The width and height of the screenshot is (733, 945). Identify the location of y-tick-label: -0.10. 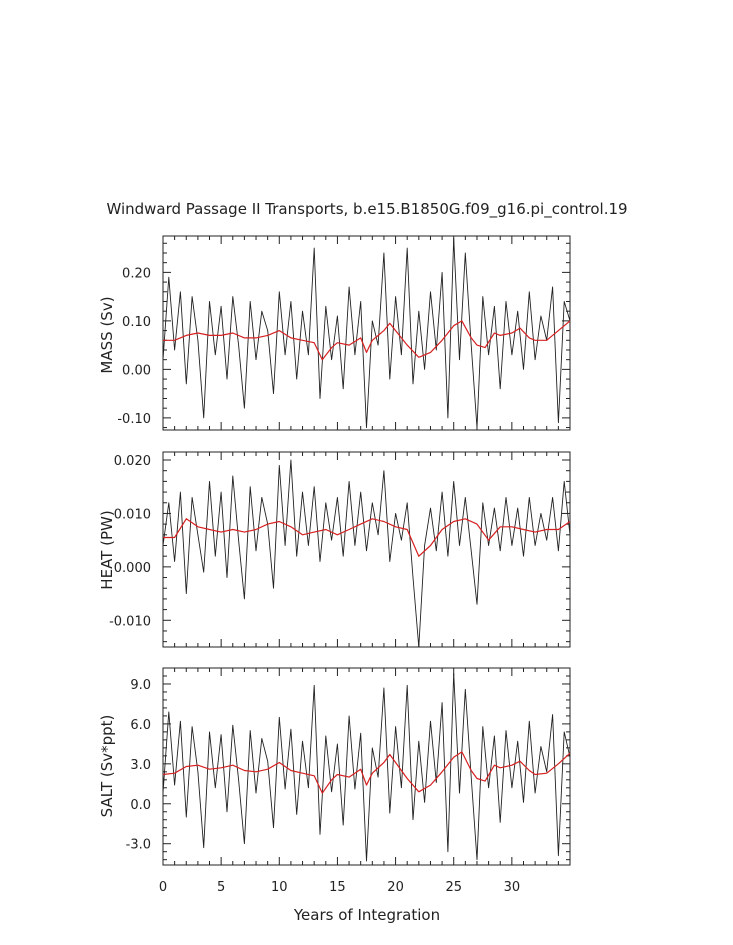
(134, 419).